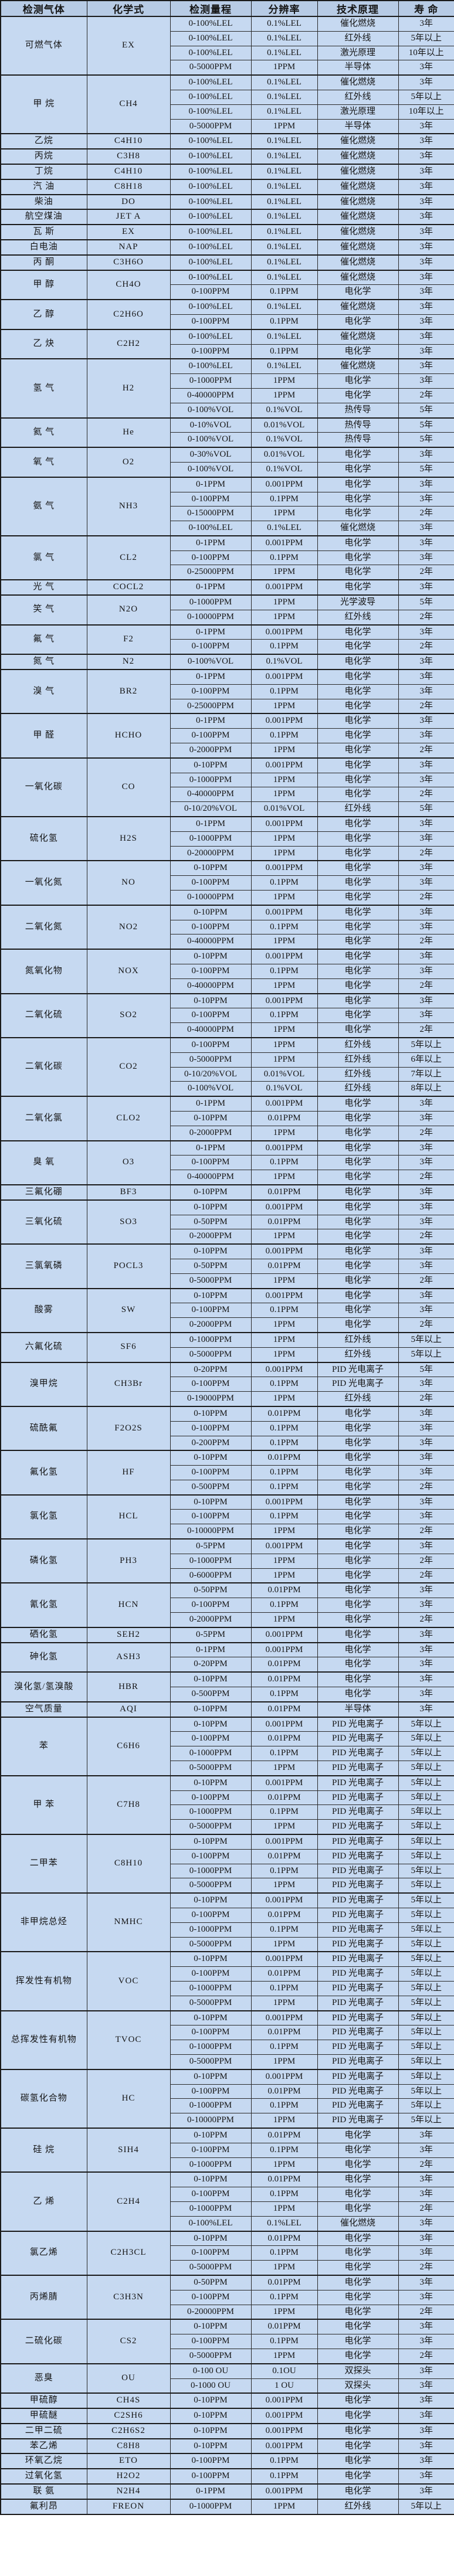 This screenshot has width=454, height=2576. I want to click on formula-cell: N2O, so click(128, 610).